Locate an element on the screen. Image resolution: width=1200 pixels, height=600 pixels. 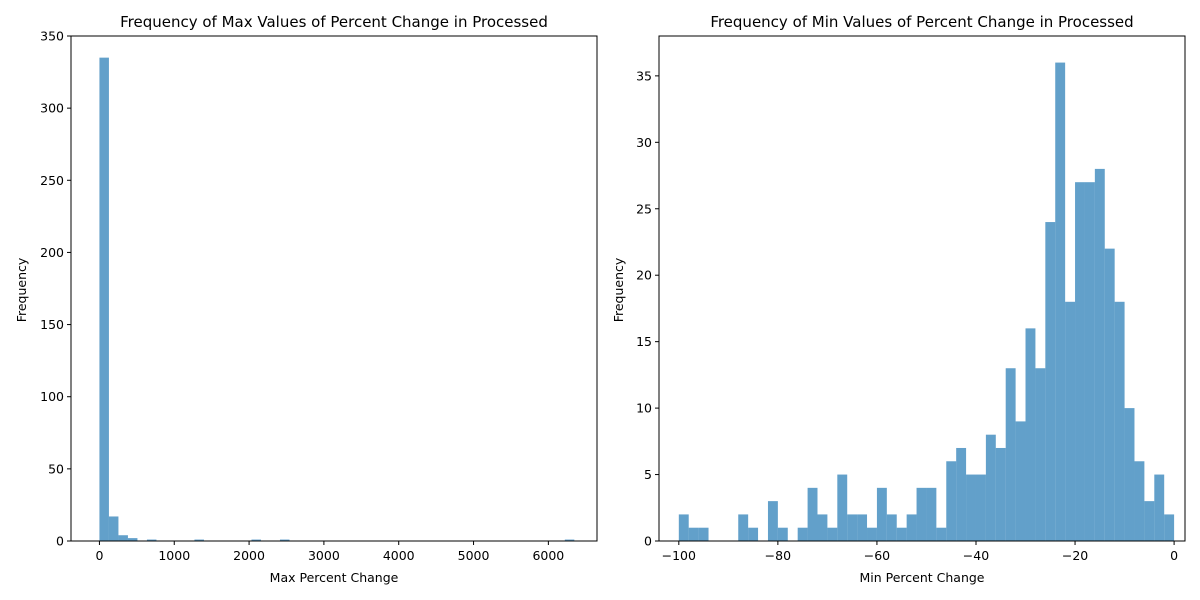
min-y-tick-label: 35 is located at coordinates (644, 75).